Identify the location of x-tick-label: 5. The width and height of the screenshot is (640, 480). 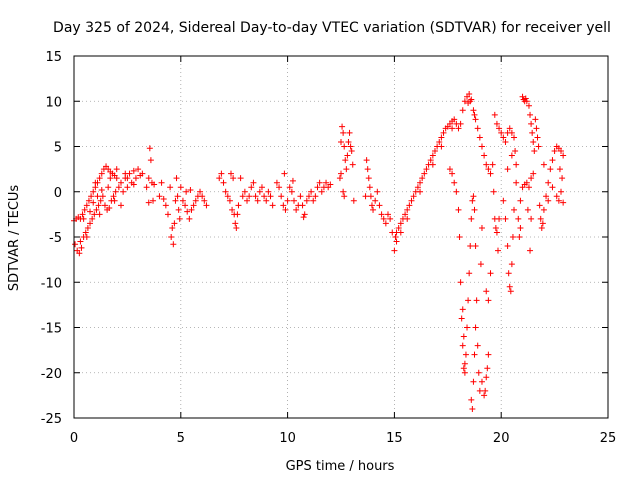
(181, 438).